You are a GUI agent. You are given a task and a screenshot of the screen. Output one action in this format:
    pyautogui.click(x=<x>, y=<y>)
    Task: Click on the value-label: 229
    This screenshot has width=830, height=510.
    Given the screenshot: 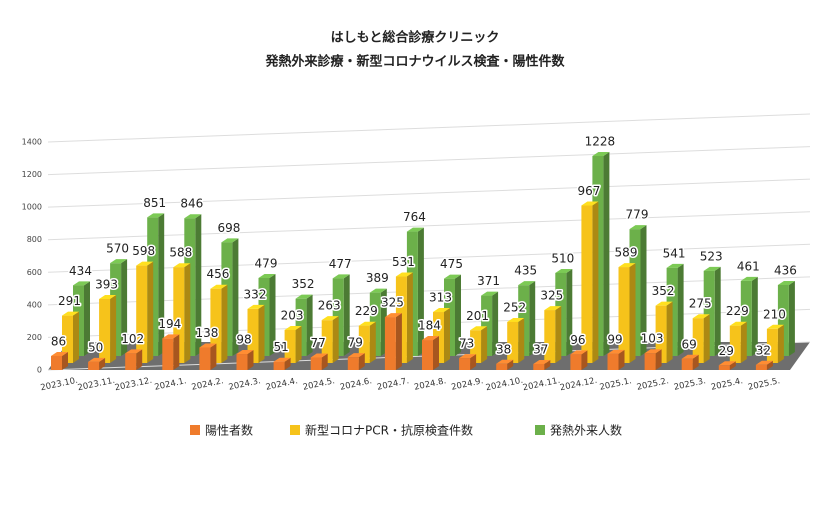 What is the action you would take?
    pyautogui.click(x=737, y=311)
    